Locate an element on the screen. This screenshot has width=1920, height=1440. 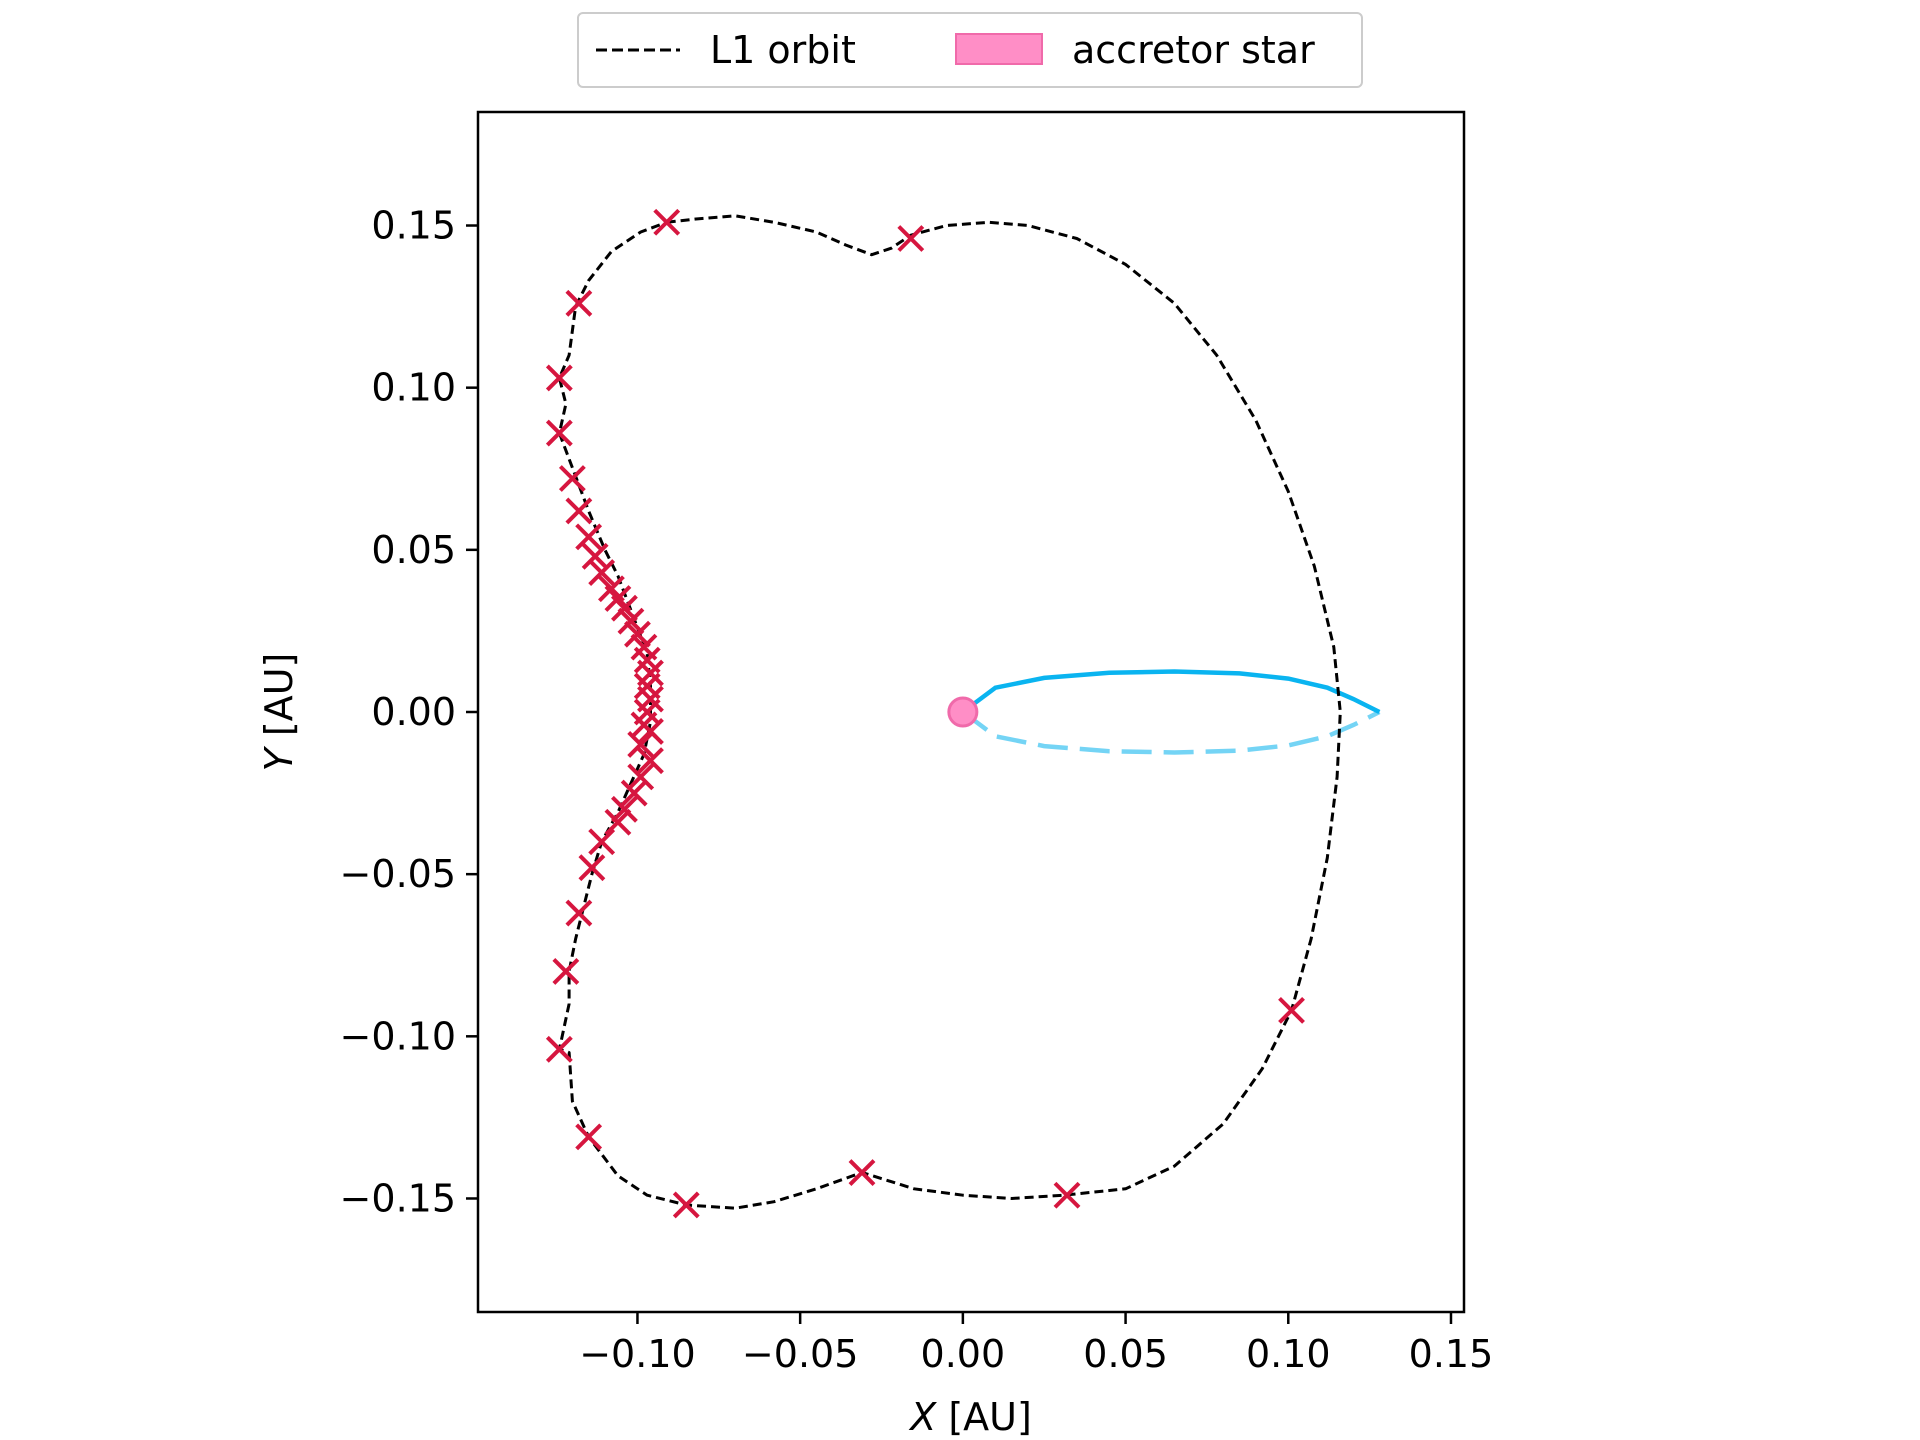
y-axis-unit: [AU] is located at coordinates (279, 701).